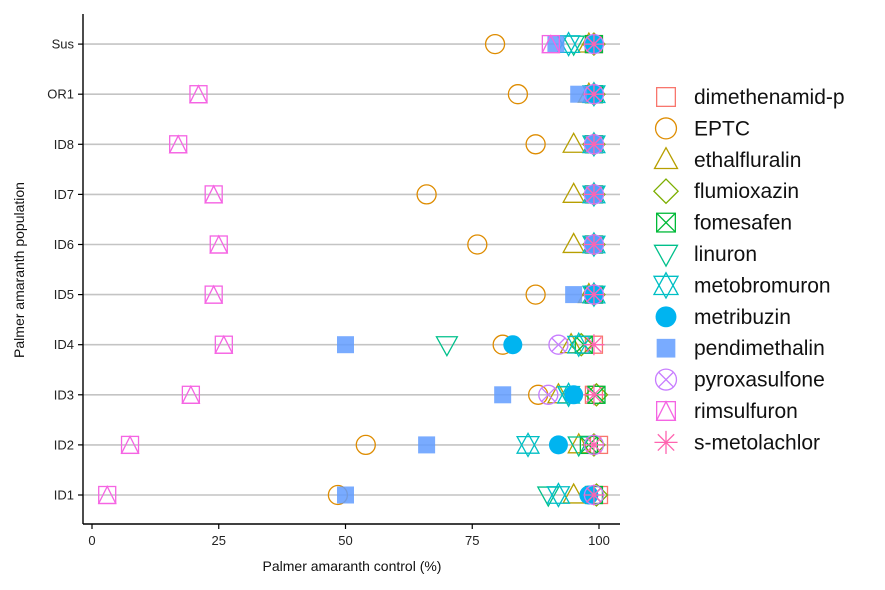 Image resolution: width=885 pixels, height=590 pixels. I want to click on legend-key-metobromuron, so click(666, 285).